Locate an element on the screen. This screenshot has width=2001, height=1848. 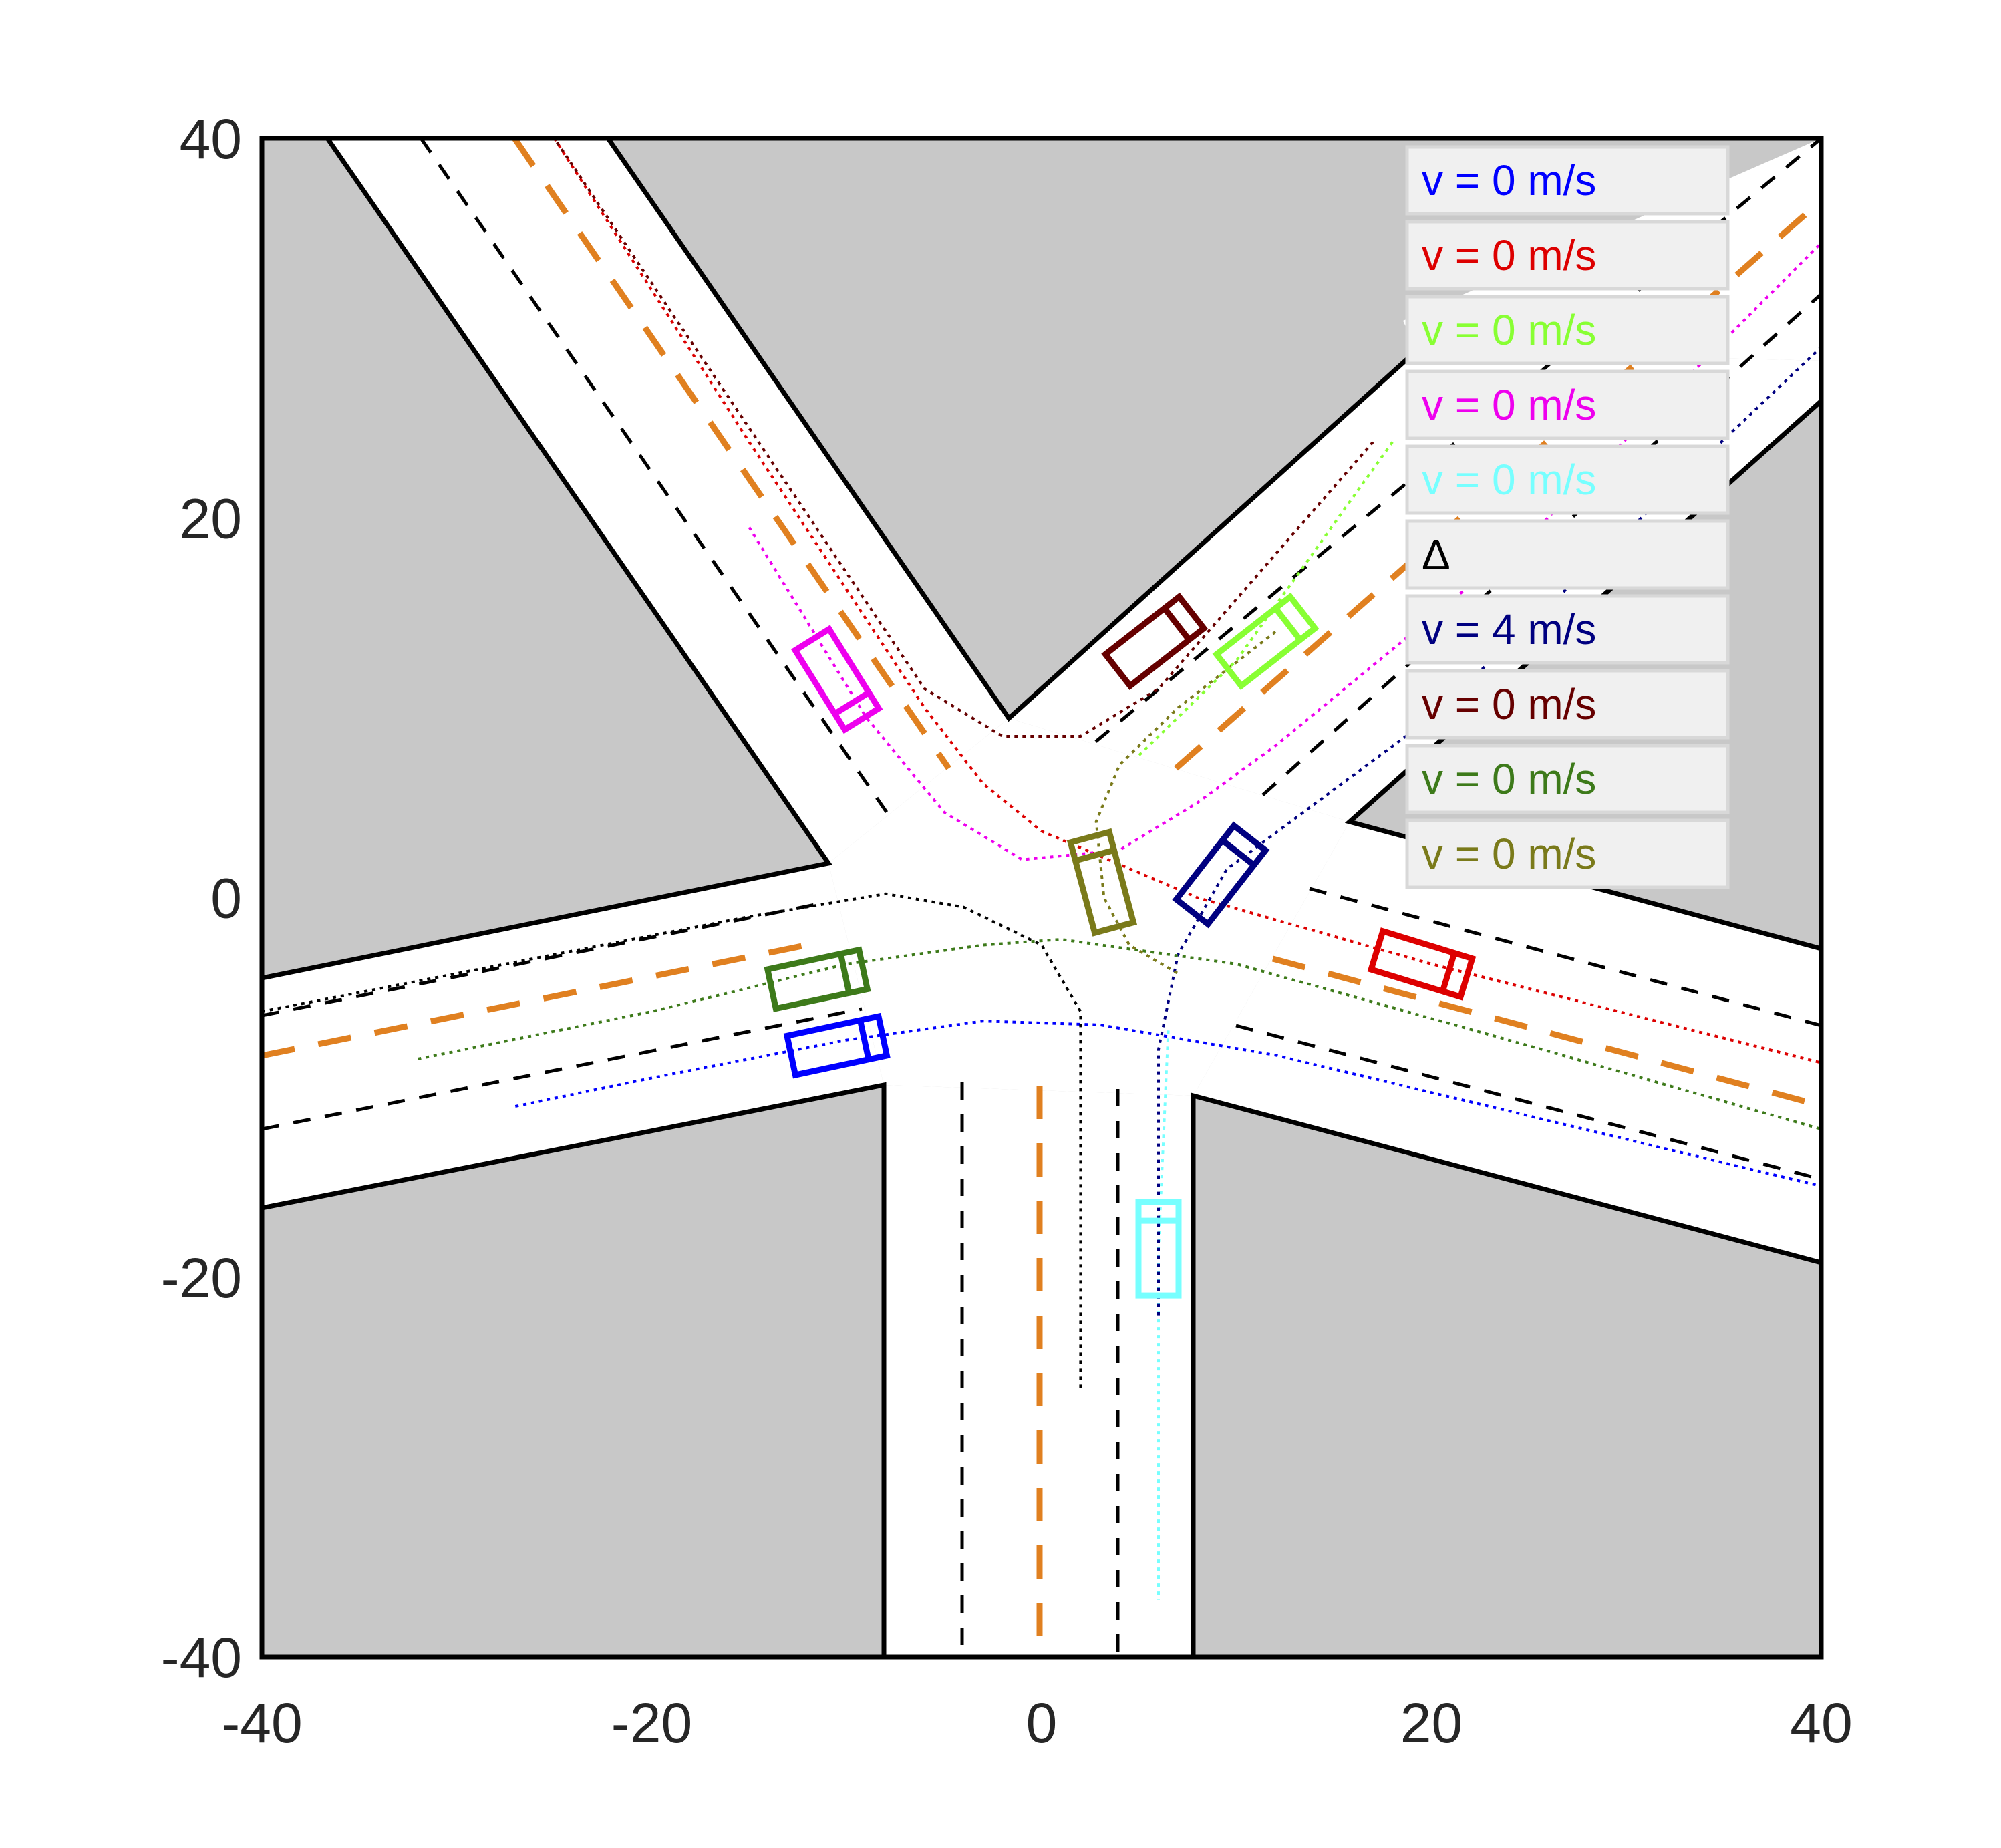
y-tick-label: -40 is located at coordinates (201, 1658).